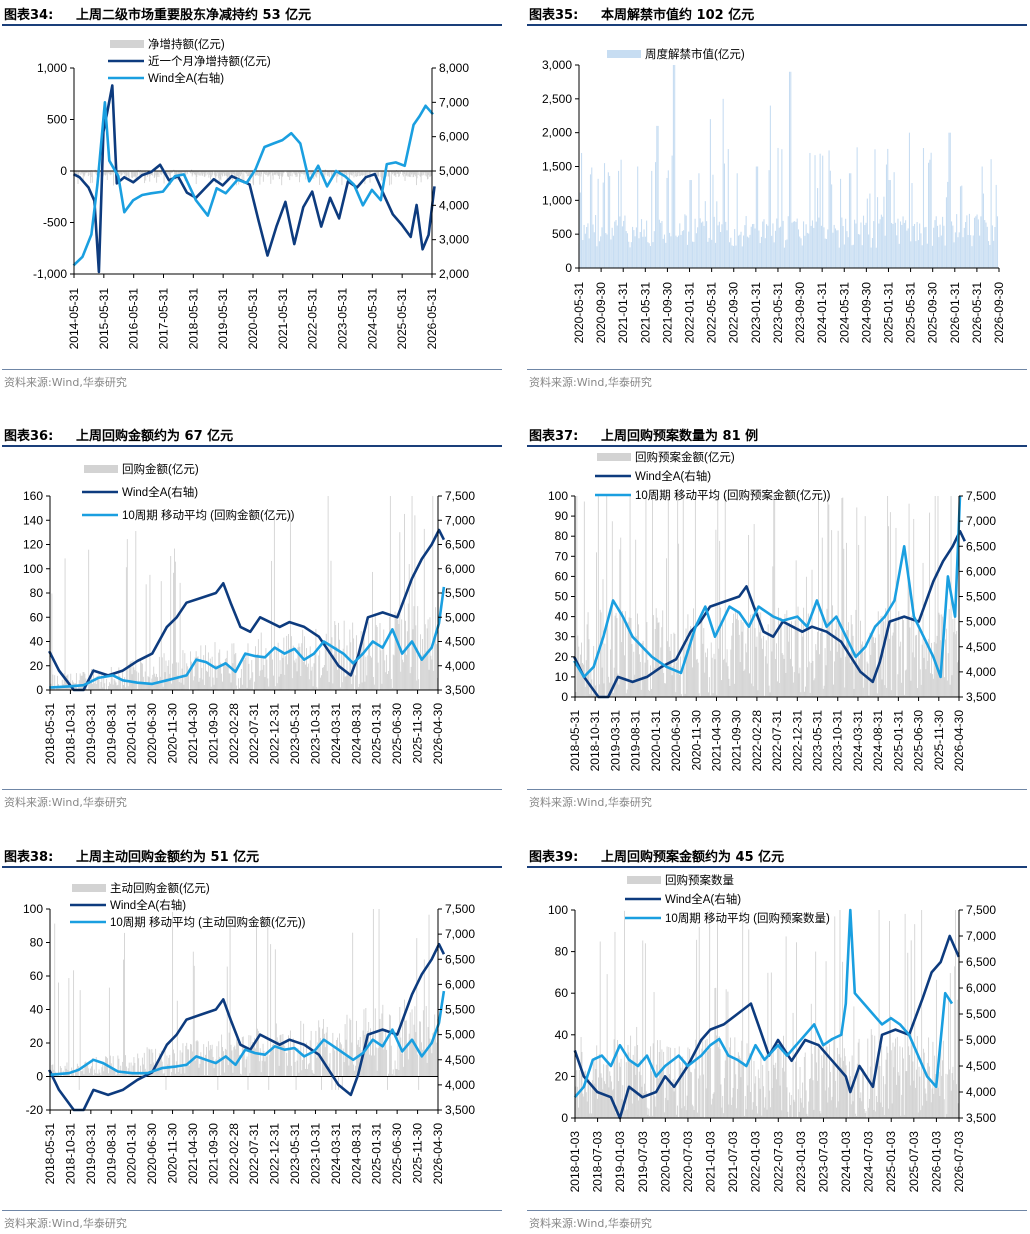 The image size is (1030, 1234). What do you see at coordinates (33, 496) in the screenshot?
I see `y-tick-label: 160` at bounding box center [33, 496].